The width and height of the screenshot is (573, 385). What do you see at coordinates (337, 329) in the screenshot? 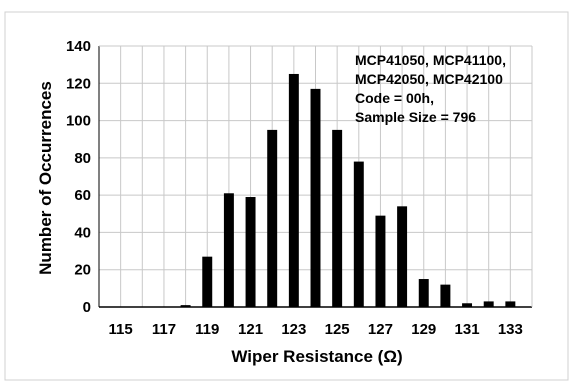
I see `x-tick-label: 125` at bounding box center [337, 329].